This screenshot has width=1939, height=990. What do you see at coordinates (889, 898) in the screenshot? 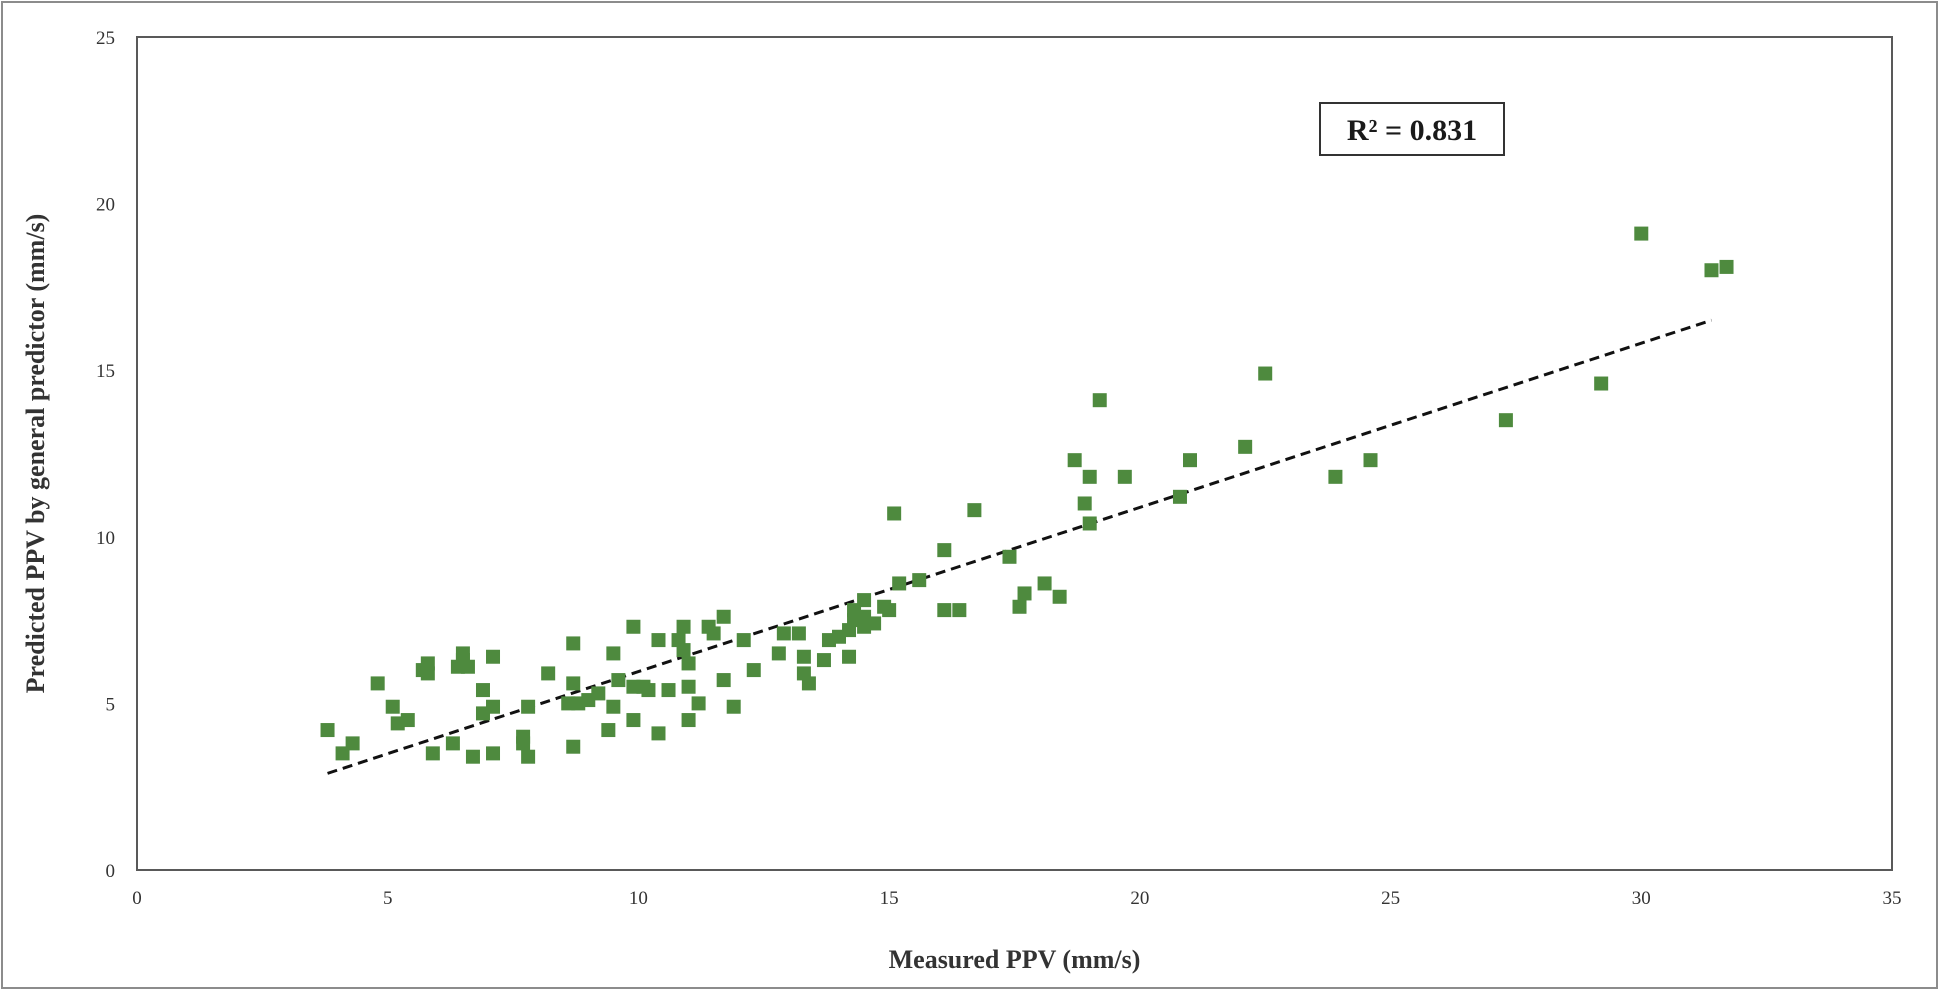
I see `x-tick-label: 15` at bounding box center [889, 898].